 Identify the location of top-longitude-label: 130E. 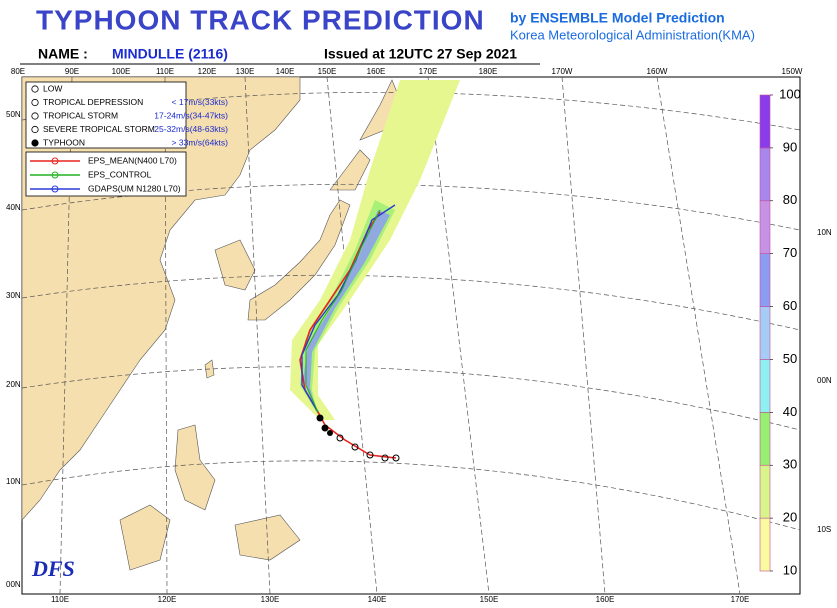
(245, 71).